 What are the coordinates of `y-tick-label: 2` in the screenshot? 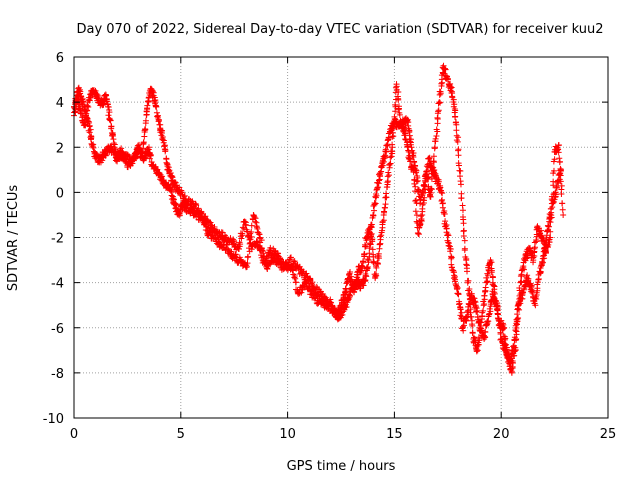 It's located at (60, 148).